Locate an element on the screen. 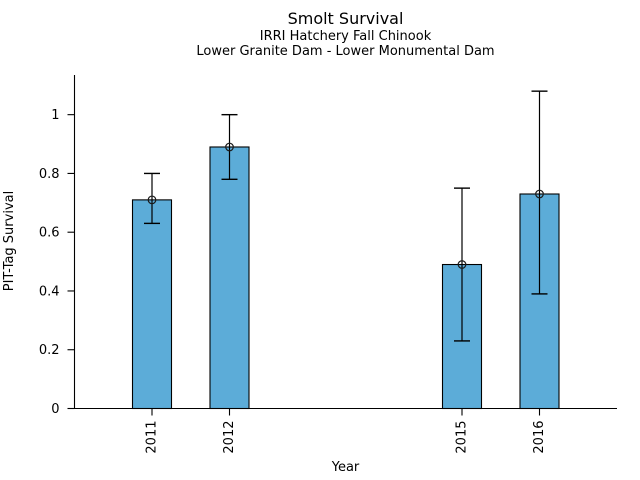 The width and height of the screenshot is (640, 480). chart-title: Smolt Survival is located at coordinates (345, 18).